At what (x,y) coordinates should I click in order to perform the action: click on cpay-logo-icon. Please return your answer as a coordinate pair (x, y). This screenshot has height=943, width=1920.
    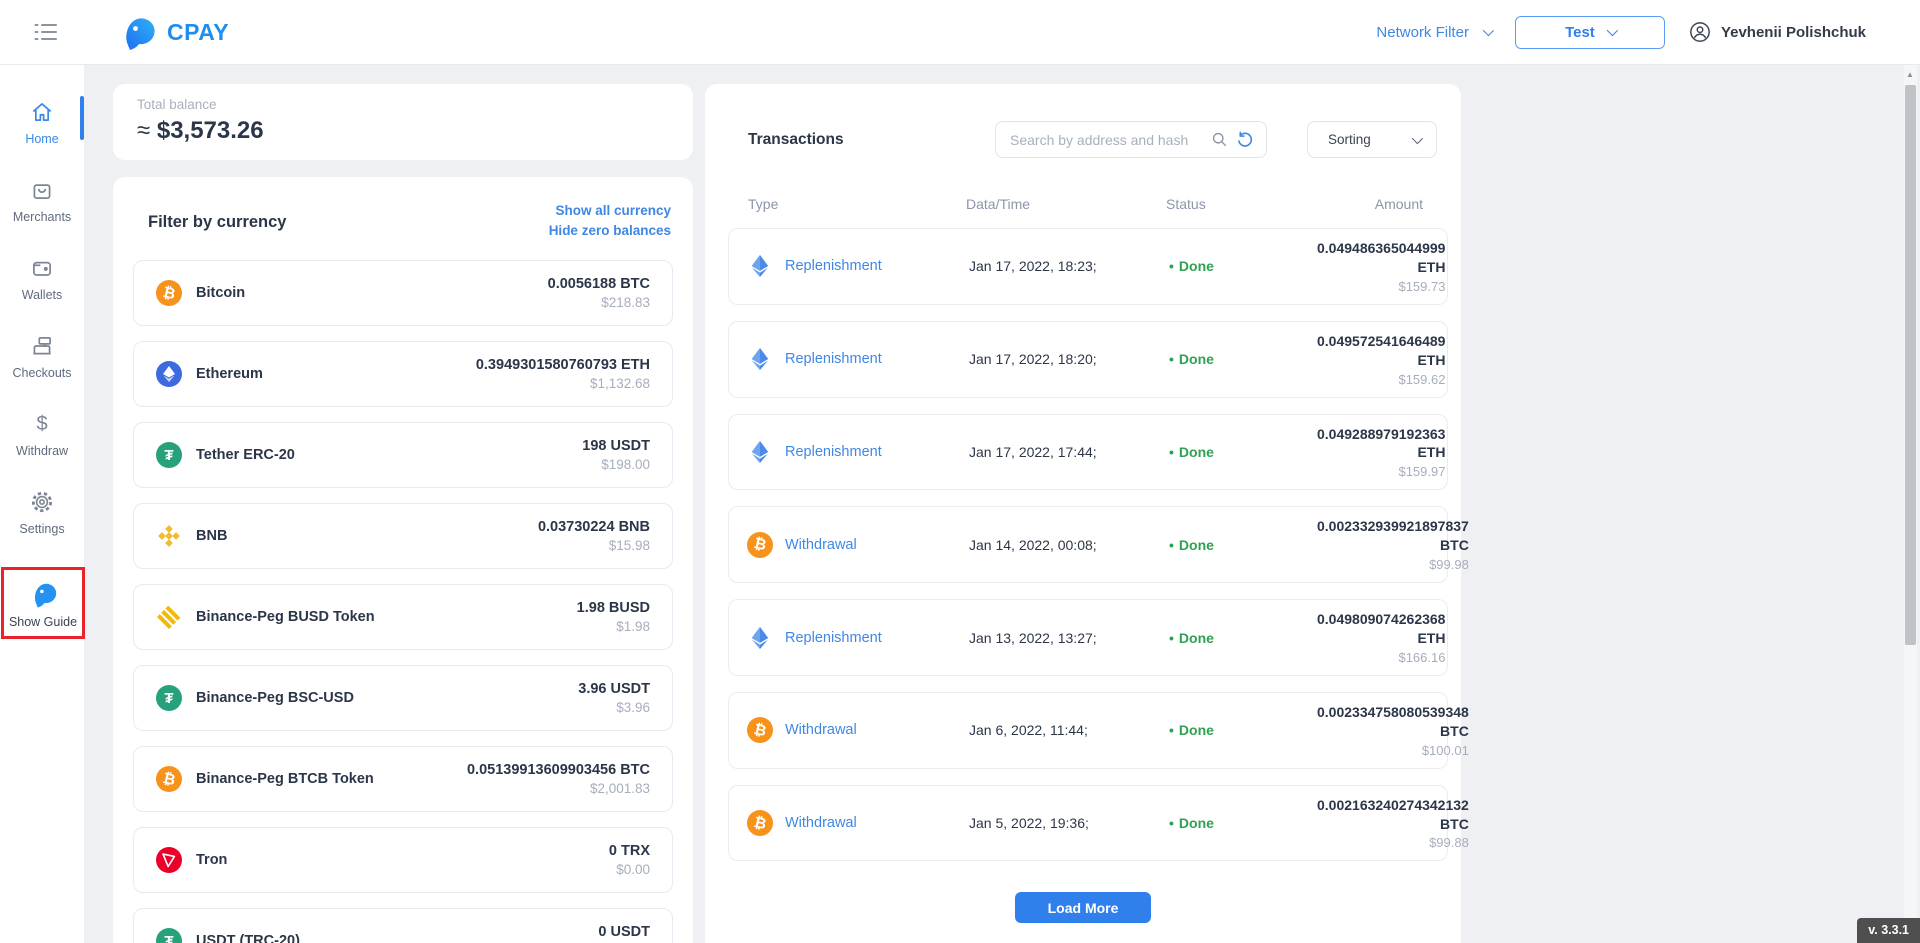
    Looking at the image, I should click on (137, 32).